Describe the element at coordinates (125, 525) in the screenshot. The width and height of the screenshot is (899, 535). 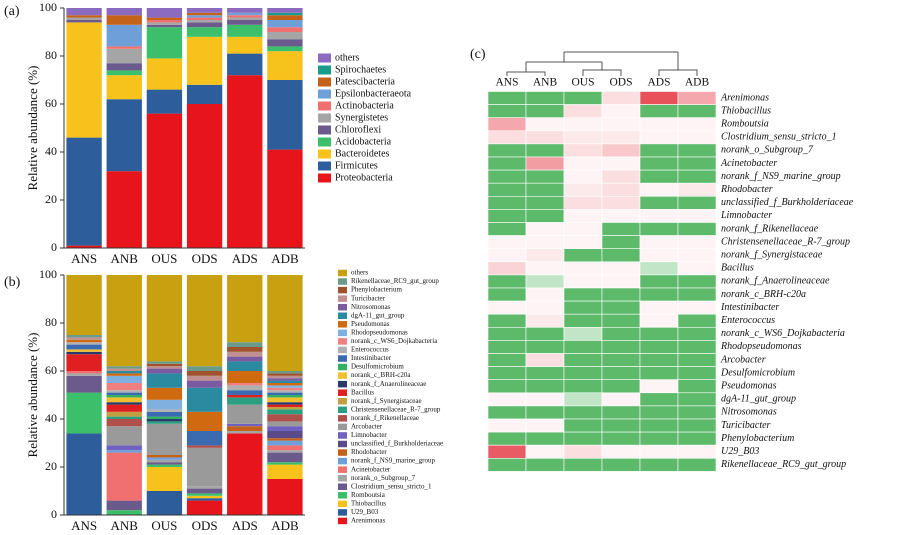
I see `x-tick-label: ANB` at that location.